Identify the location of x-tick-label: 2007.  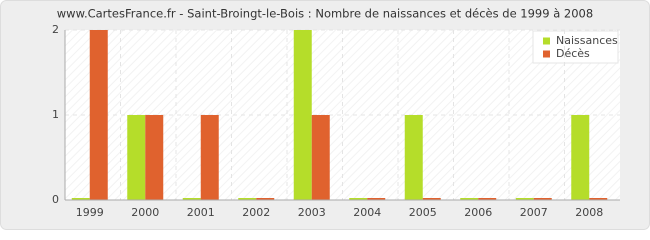
(534, 212).